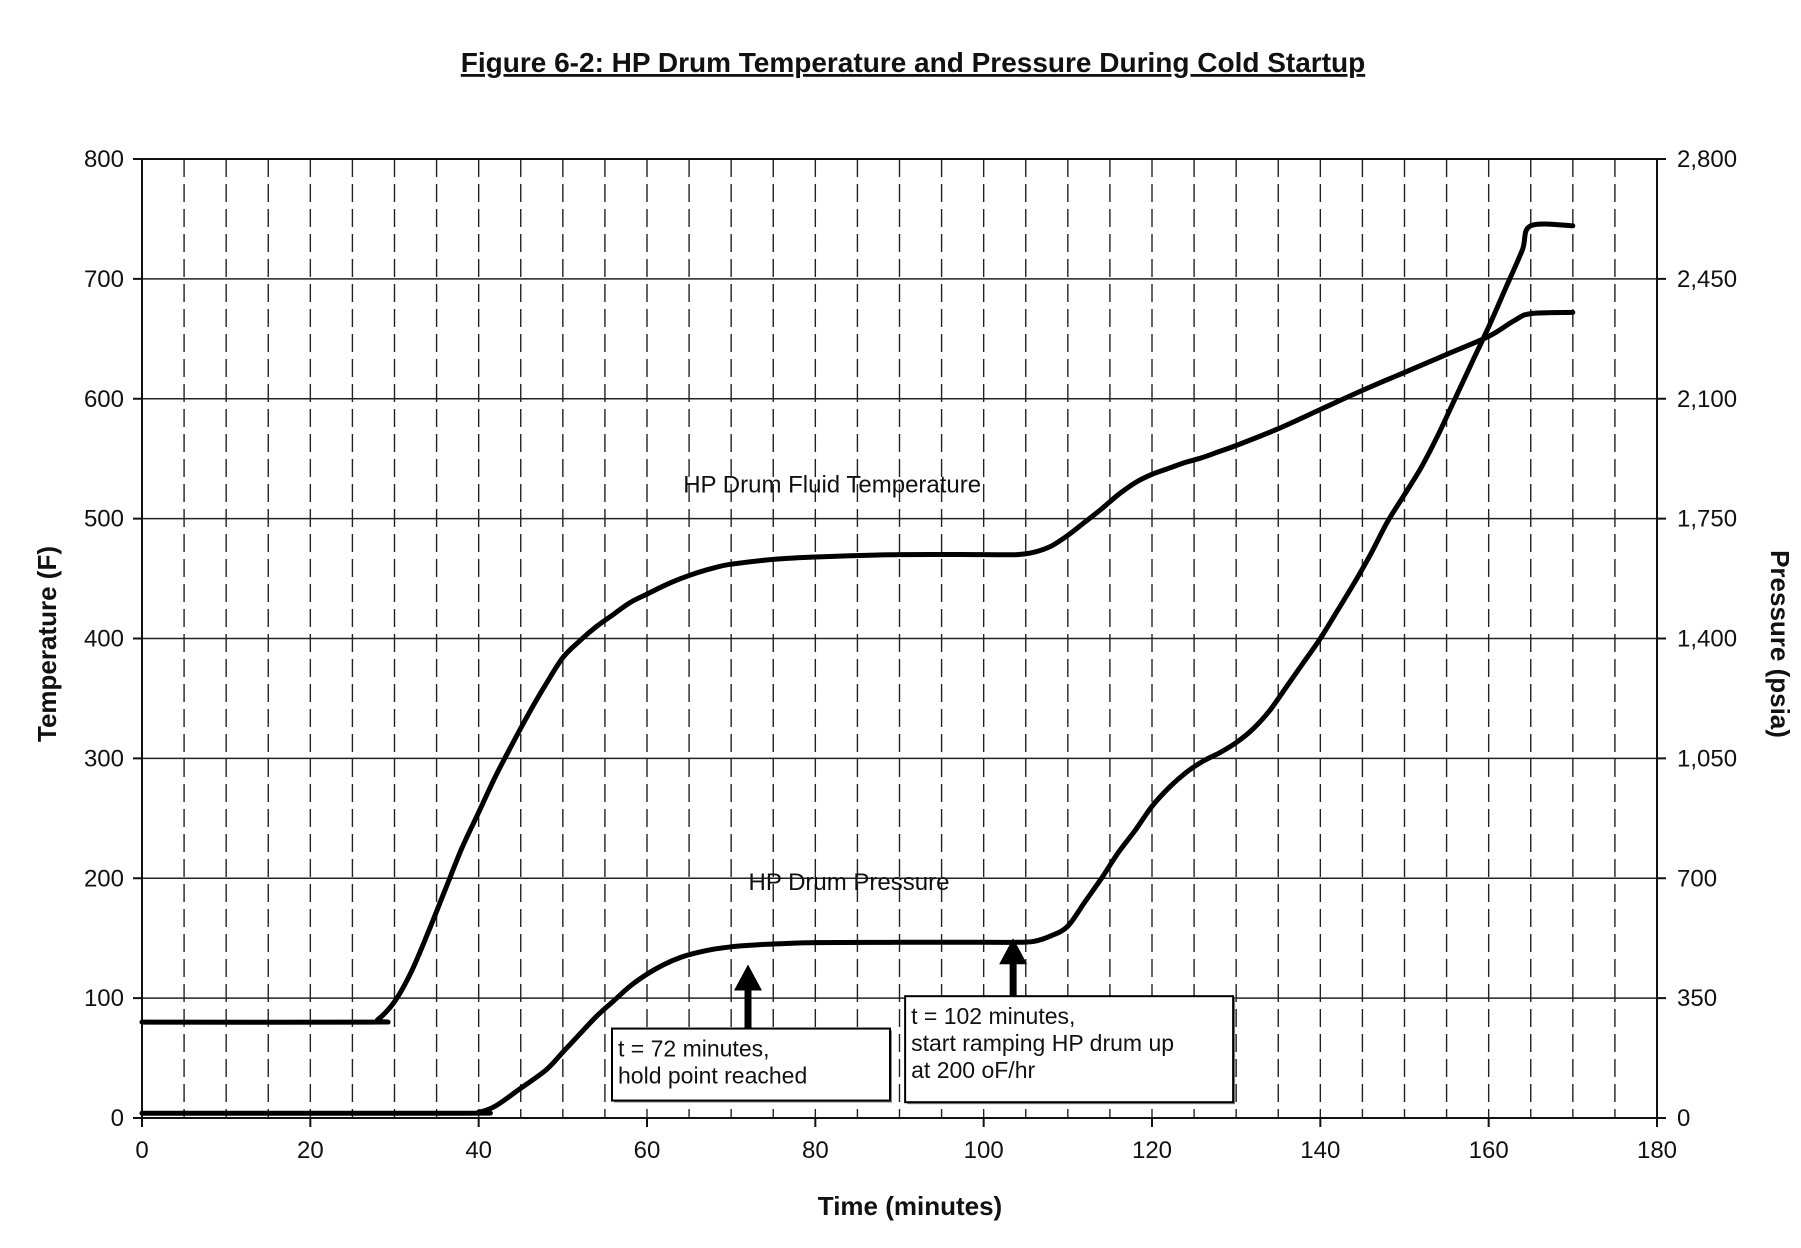  I want to click on y2-tick-label: 1,750, so click(1707, 519).